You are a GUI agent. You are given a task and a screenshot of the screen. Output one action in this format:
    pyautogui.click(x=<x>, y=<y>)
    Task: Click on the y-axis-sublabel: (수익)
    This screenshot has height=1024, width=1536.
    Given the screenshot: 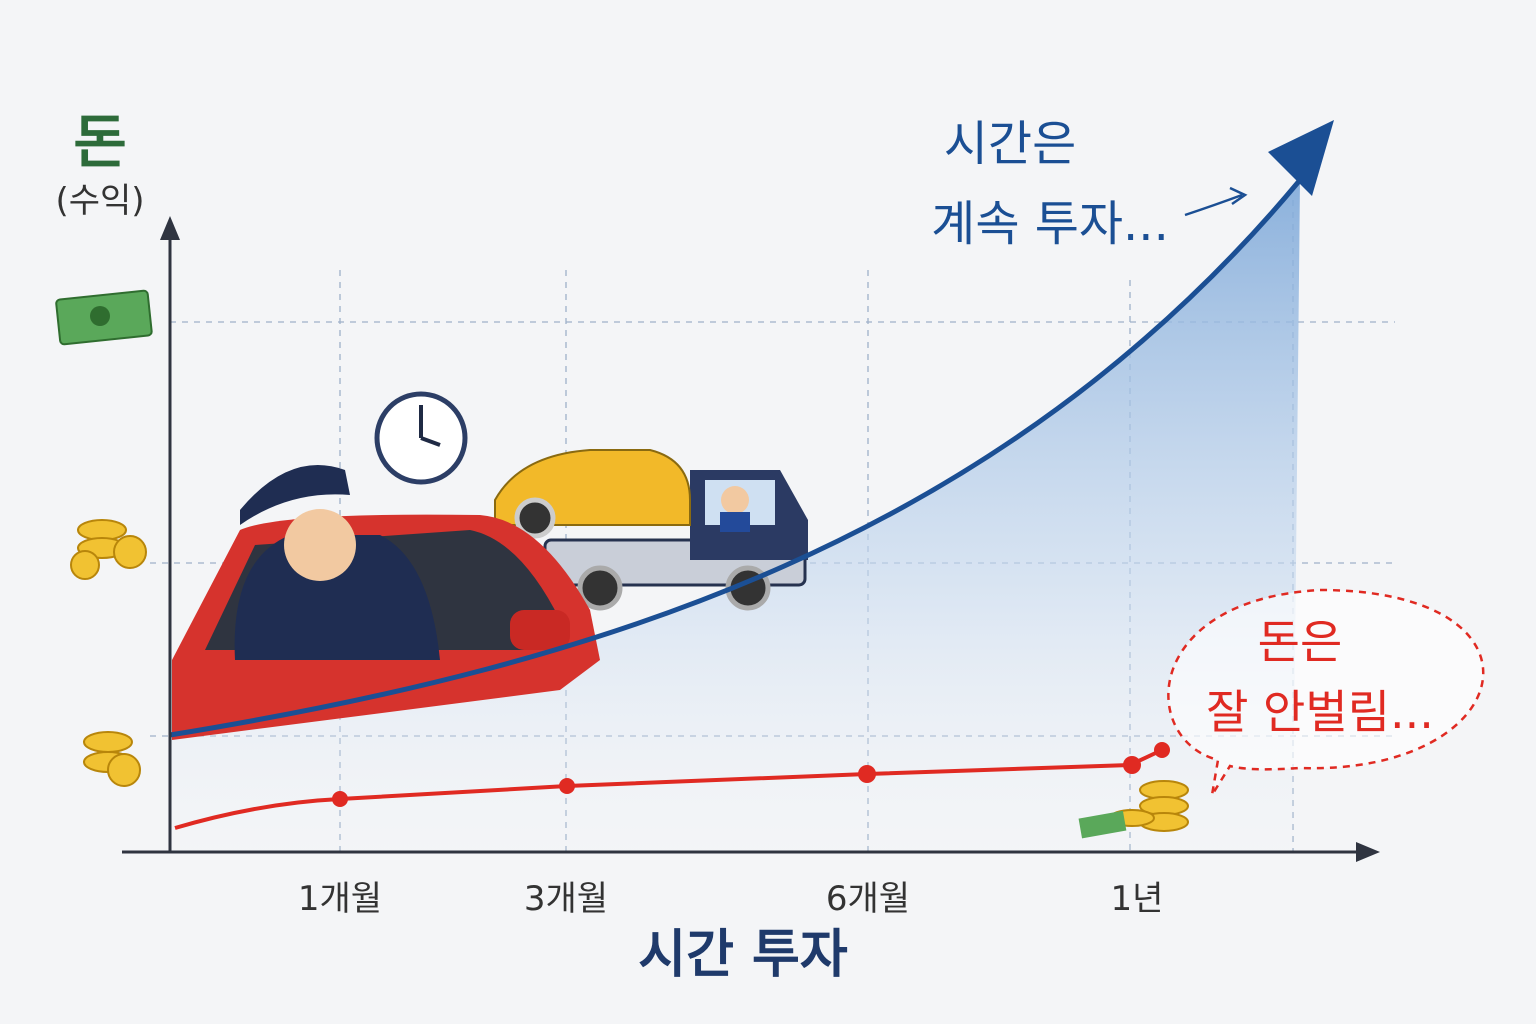 What is the action you would take?
    pyautogui.click(x=99, y=201)
    